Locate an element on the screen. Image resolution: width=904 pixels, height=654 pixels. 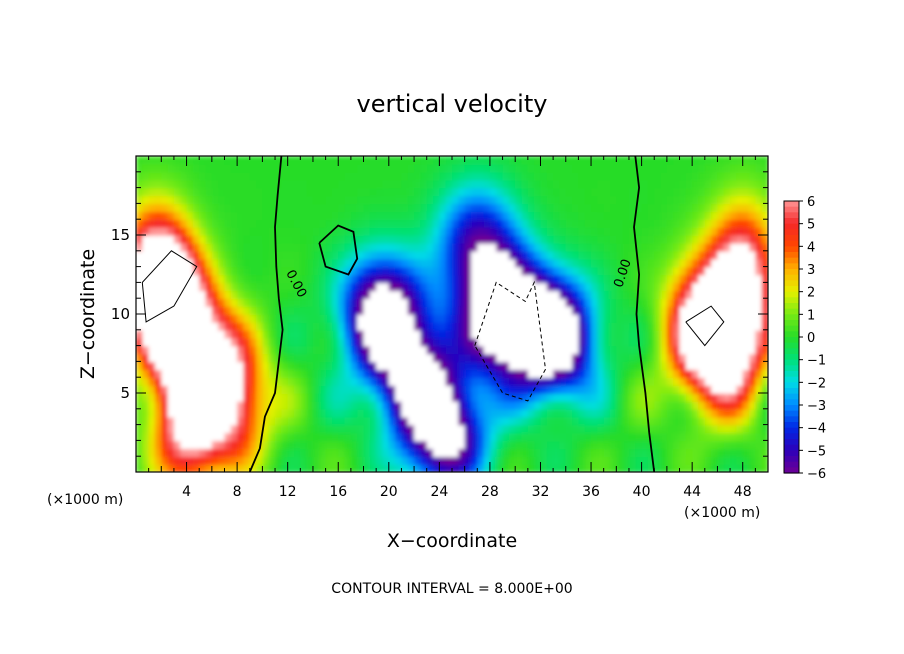
x-tick-label: 8 is located at coordinates (237, 492).